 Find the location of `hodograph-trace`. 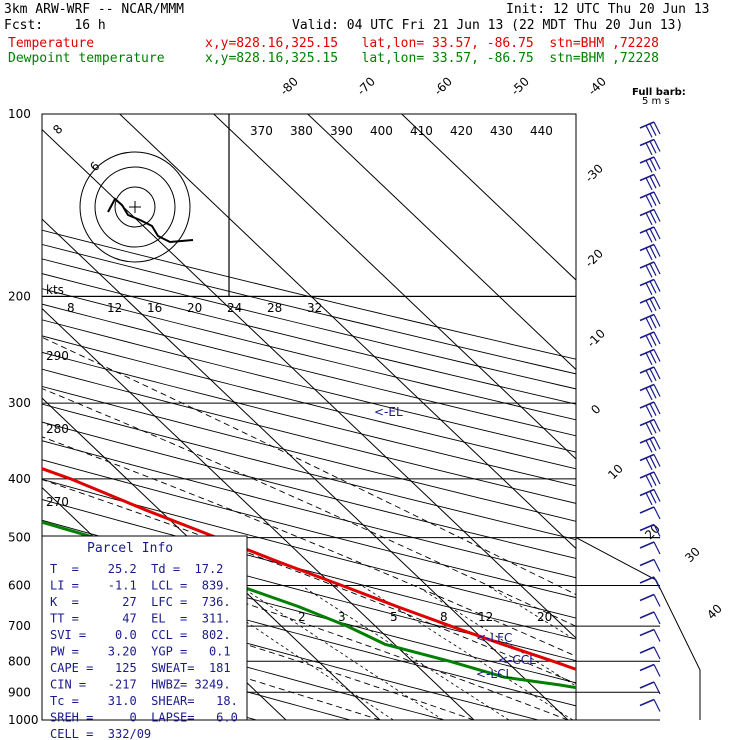

hodograph-trace is located at coordinates (150, 220).